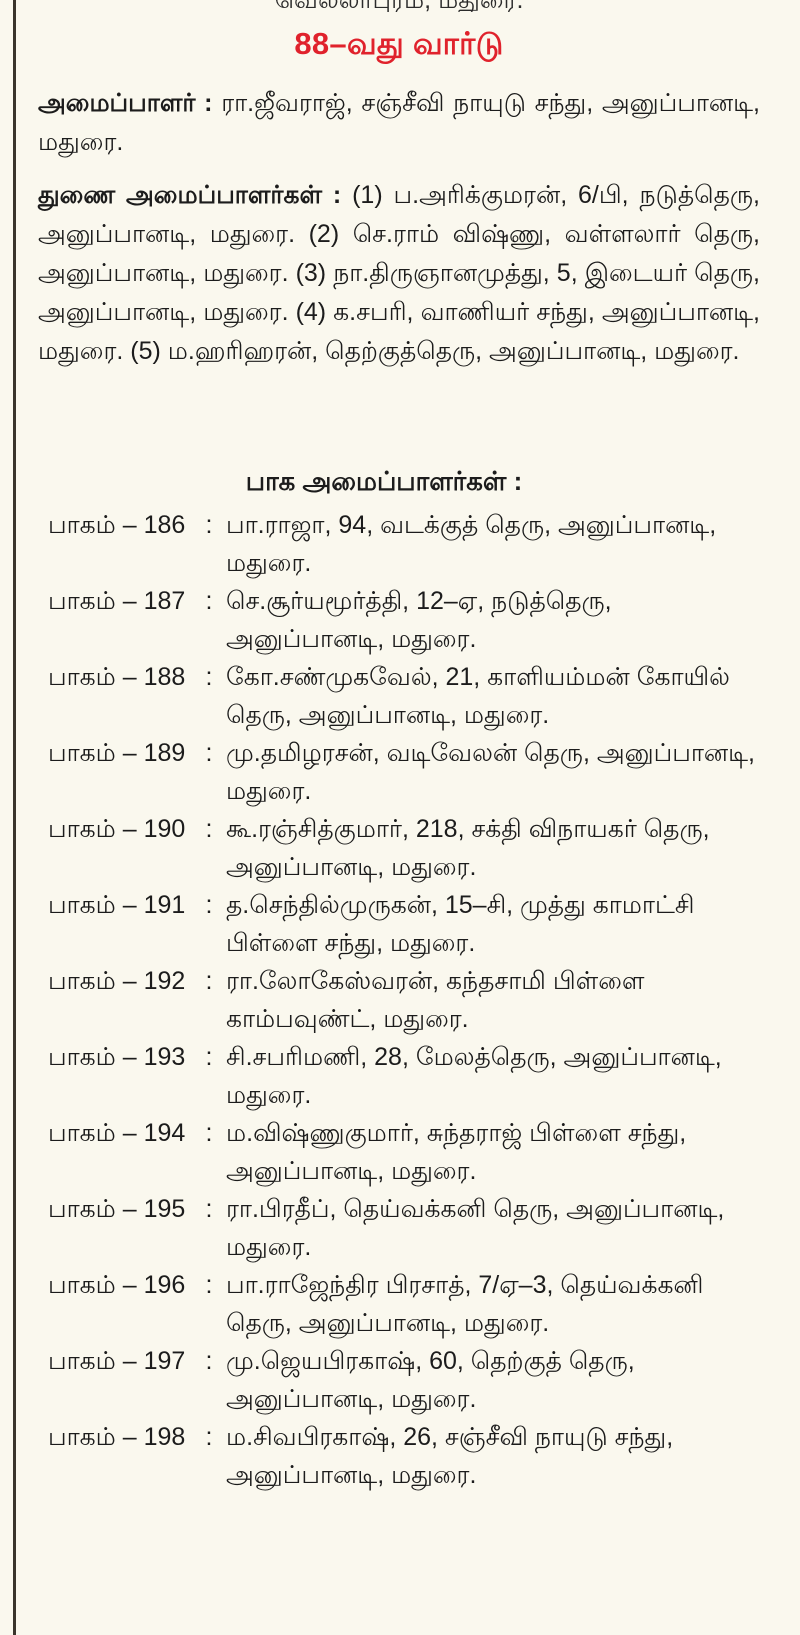  I want to click on part-number-label: பாகம் – 197, so click(117, 1361).